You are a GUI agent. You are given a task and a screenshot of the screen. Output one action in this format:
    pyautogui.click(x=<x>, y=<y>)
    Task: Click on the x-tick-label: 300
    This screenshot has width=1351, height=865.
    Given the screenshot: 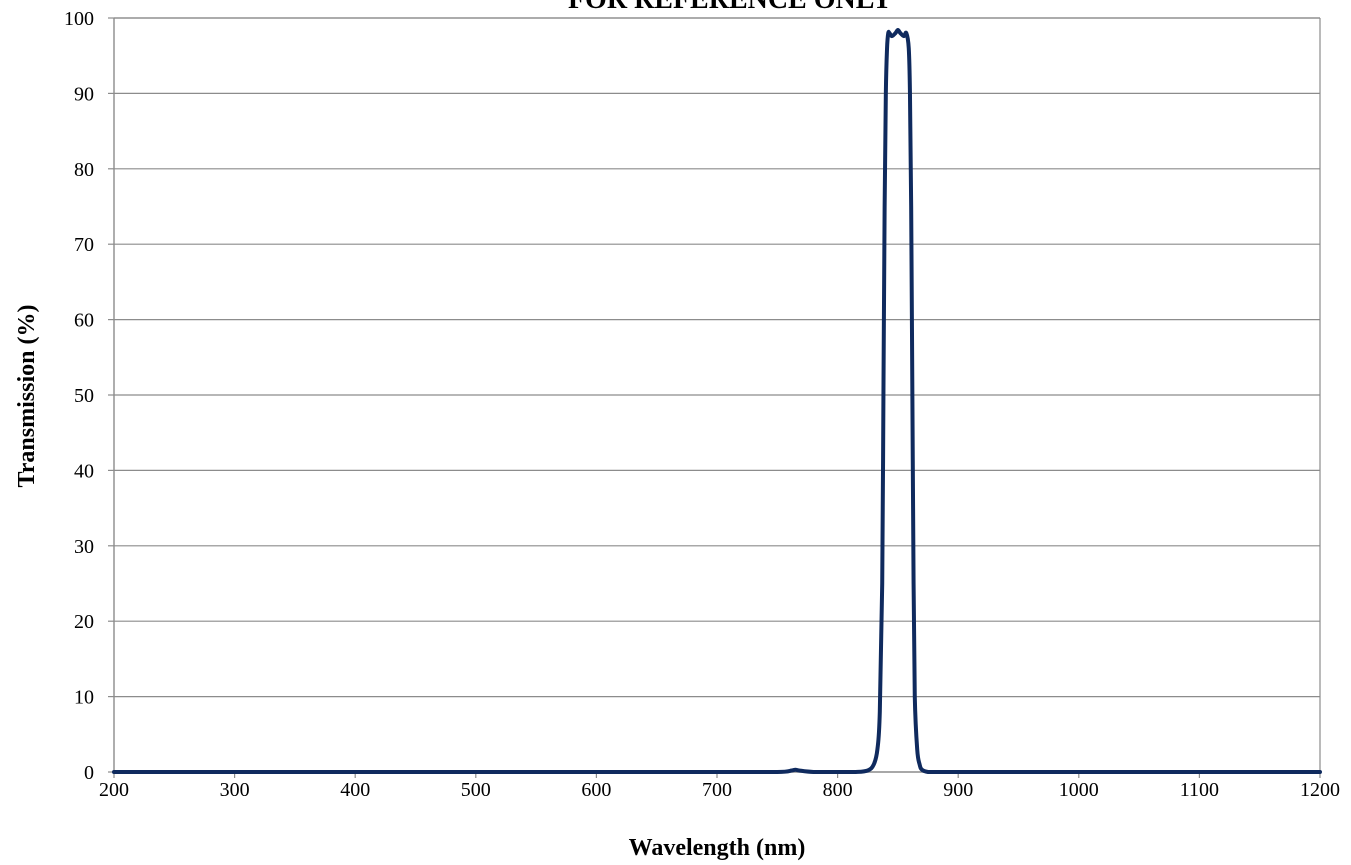 What is the action you would take?
    pyautogui.click(x=235, y=790)
    